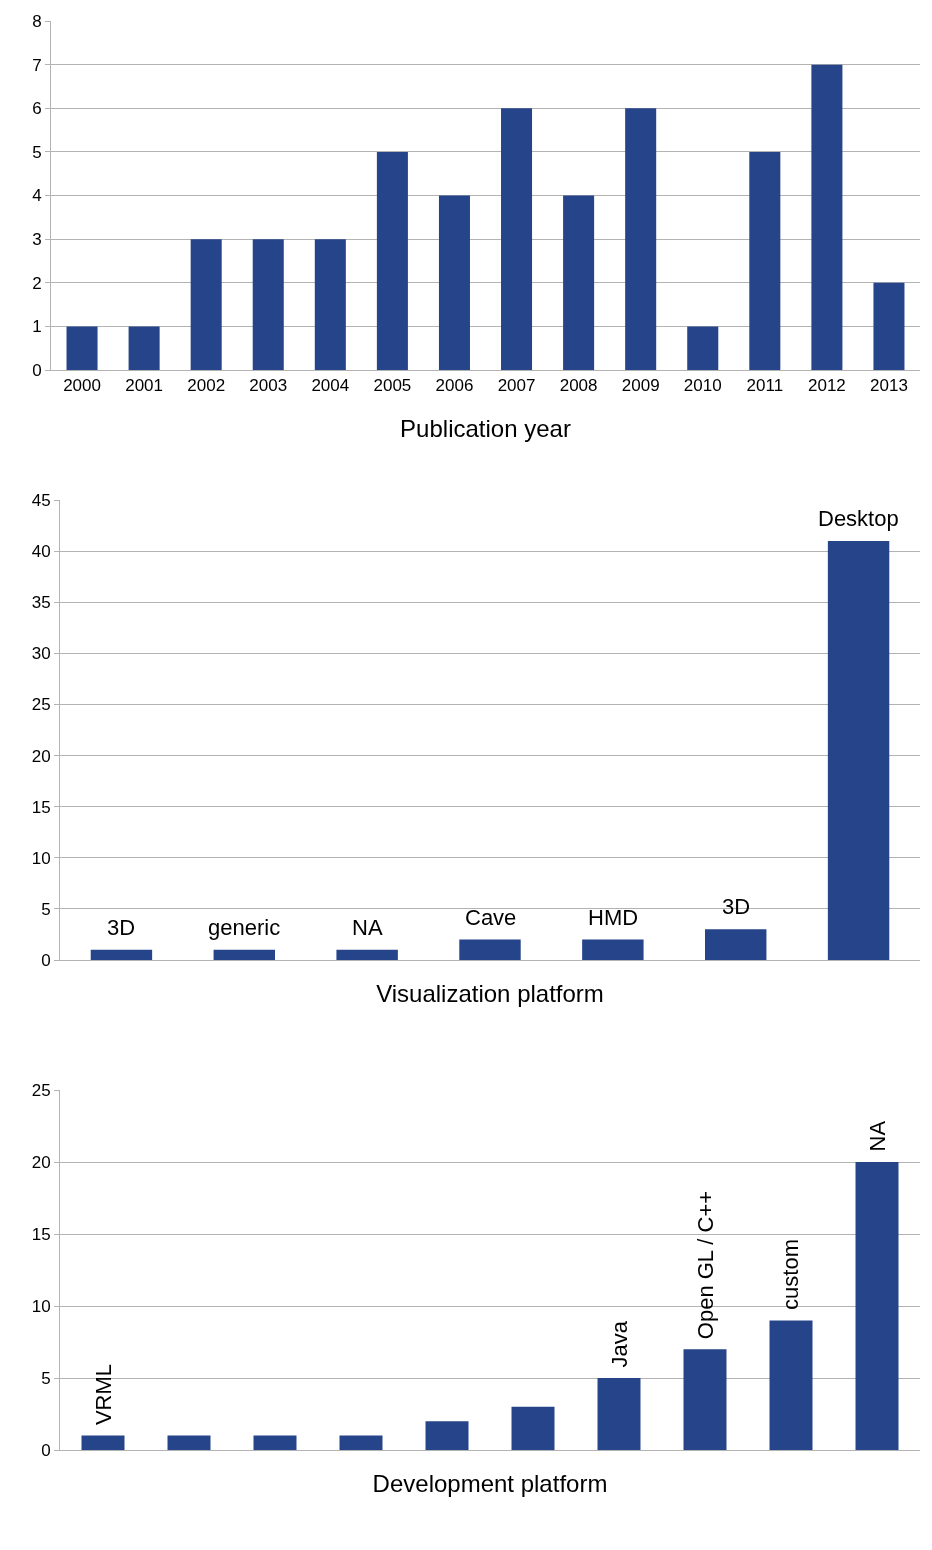 The image size is (932, 1550). What do you see at coordinates (490, 1484) in the screenshot?
I see `x-axis-title: Development platform` at bounding box center [490, 1484].